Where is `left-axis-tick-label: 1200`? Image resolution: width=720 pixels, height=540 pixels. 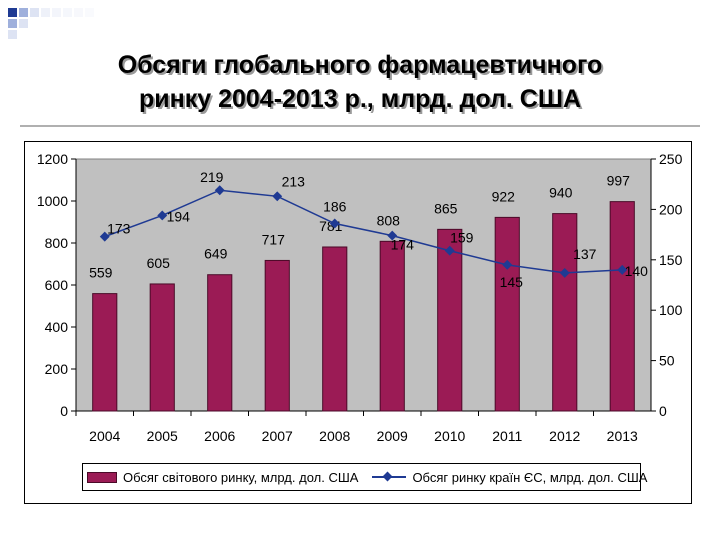 left-axis-tick-label: 1200 is located at coordinates (52, 159).